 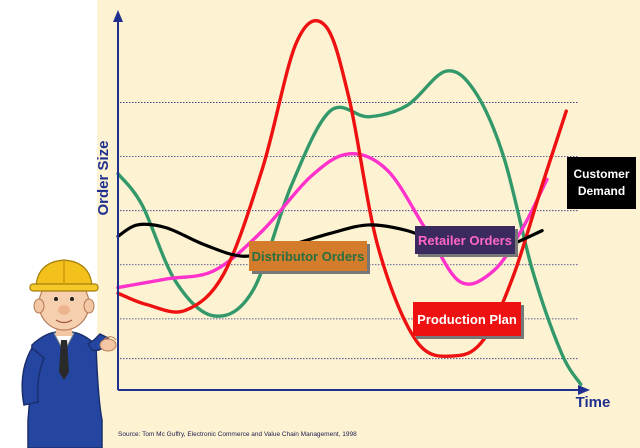 I want to click on production-plan-label: Production Plan, so click(x=467, y=319).